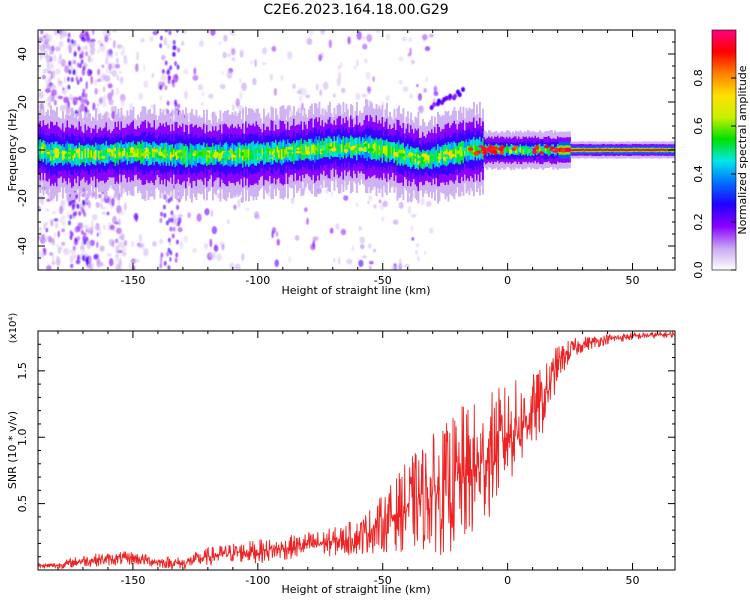  What do you see at coordinates (698, 222) in the screenshot?
I see `colorbar-tick-label: 0.2` at bounding box center [698, 222].